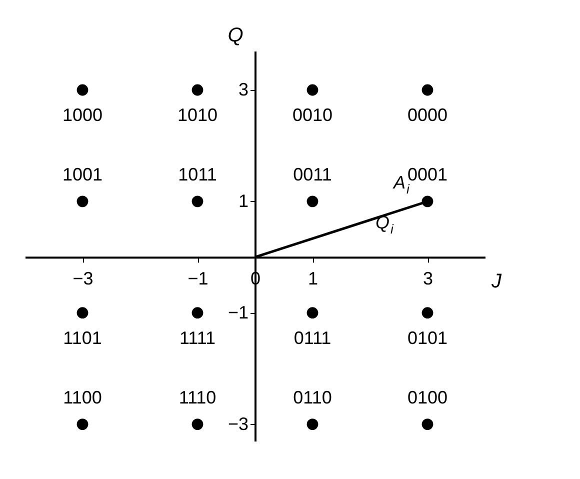 This screenshot has height=479, width=580. Describe the element at coordinates (312, 397) in the screenshot. I see `annotation: 0110` at that location.